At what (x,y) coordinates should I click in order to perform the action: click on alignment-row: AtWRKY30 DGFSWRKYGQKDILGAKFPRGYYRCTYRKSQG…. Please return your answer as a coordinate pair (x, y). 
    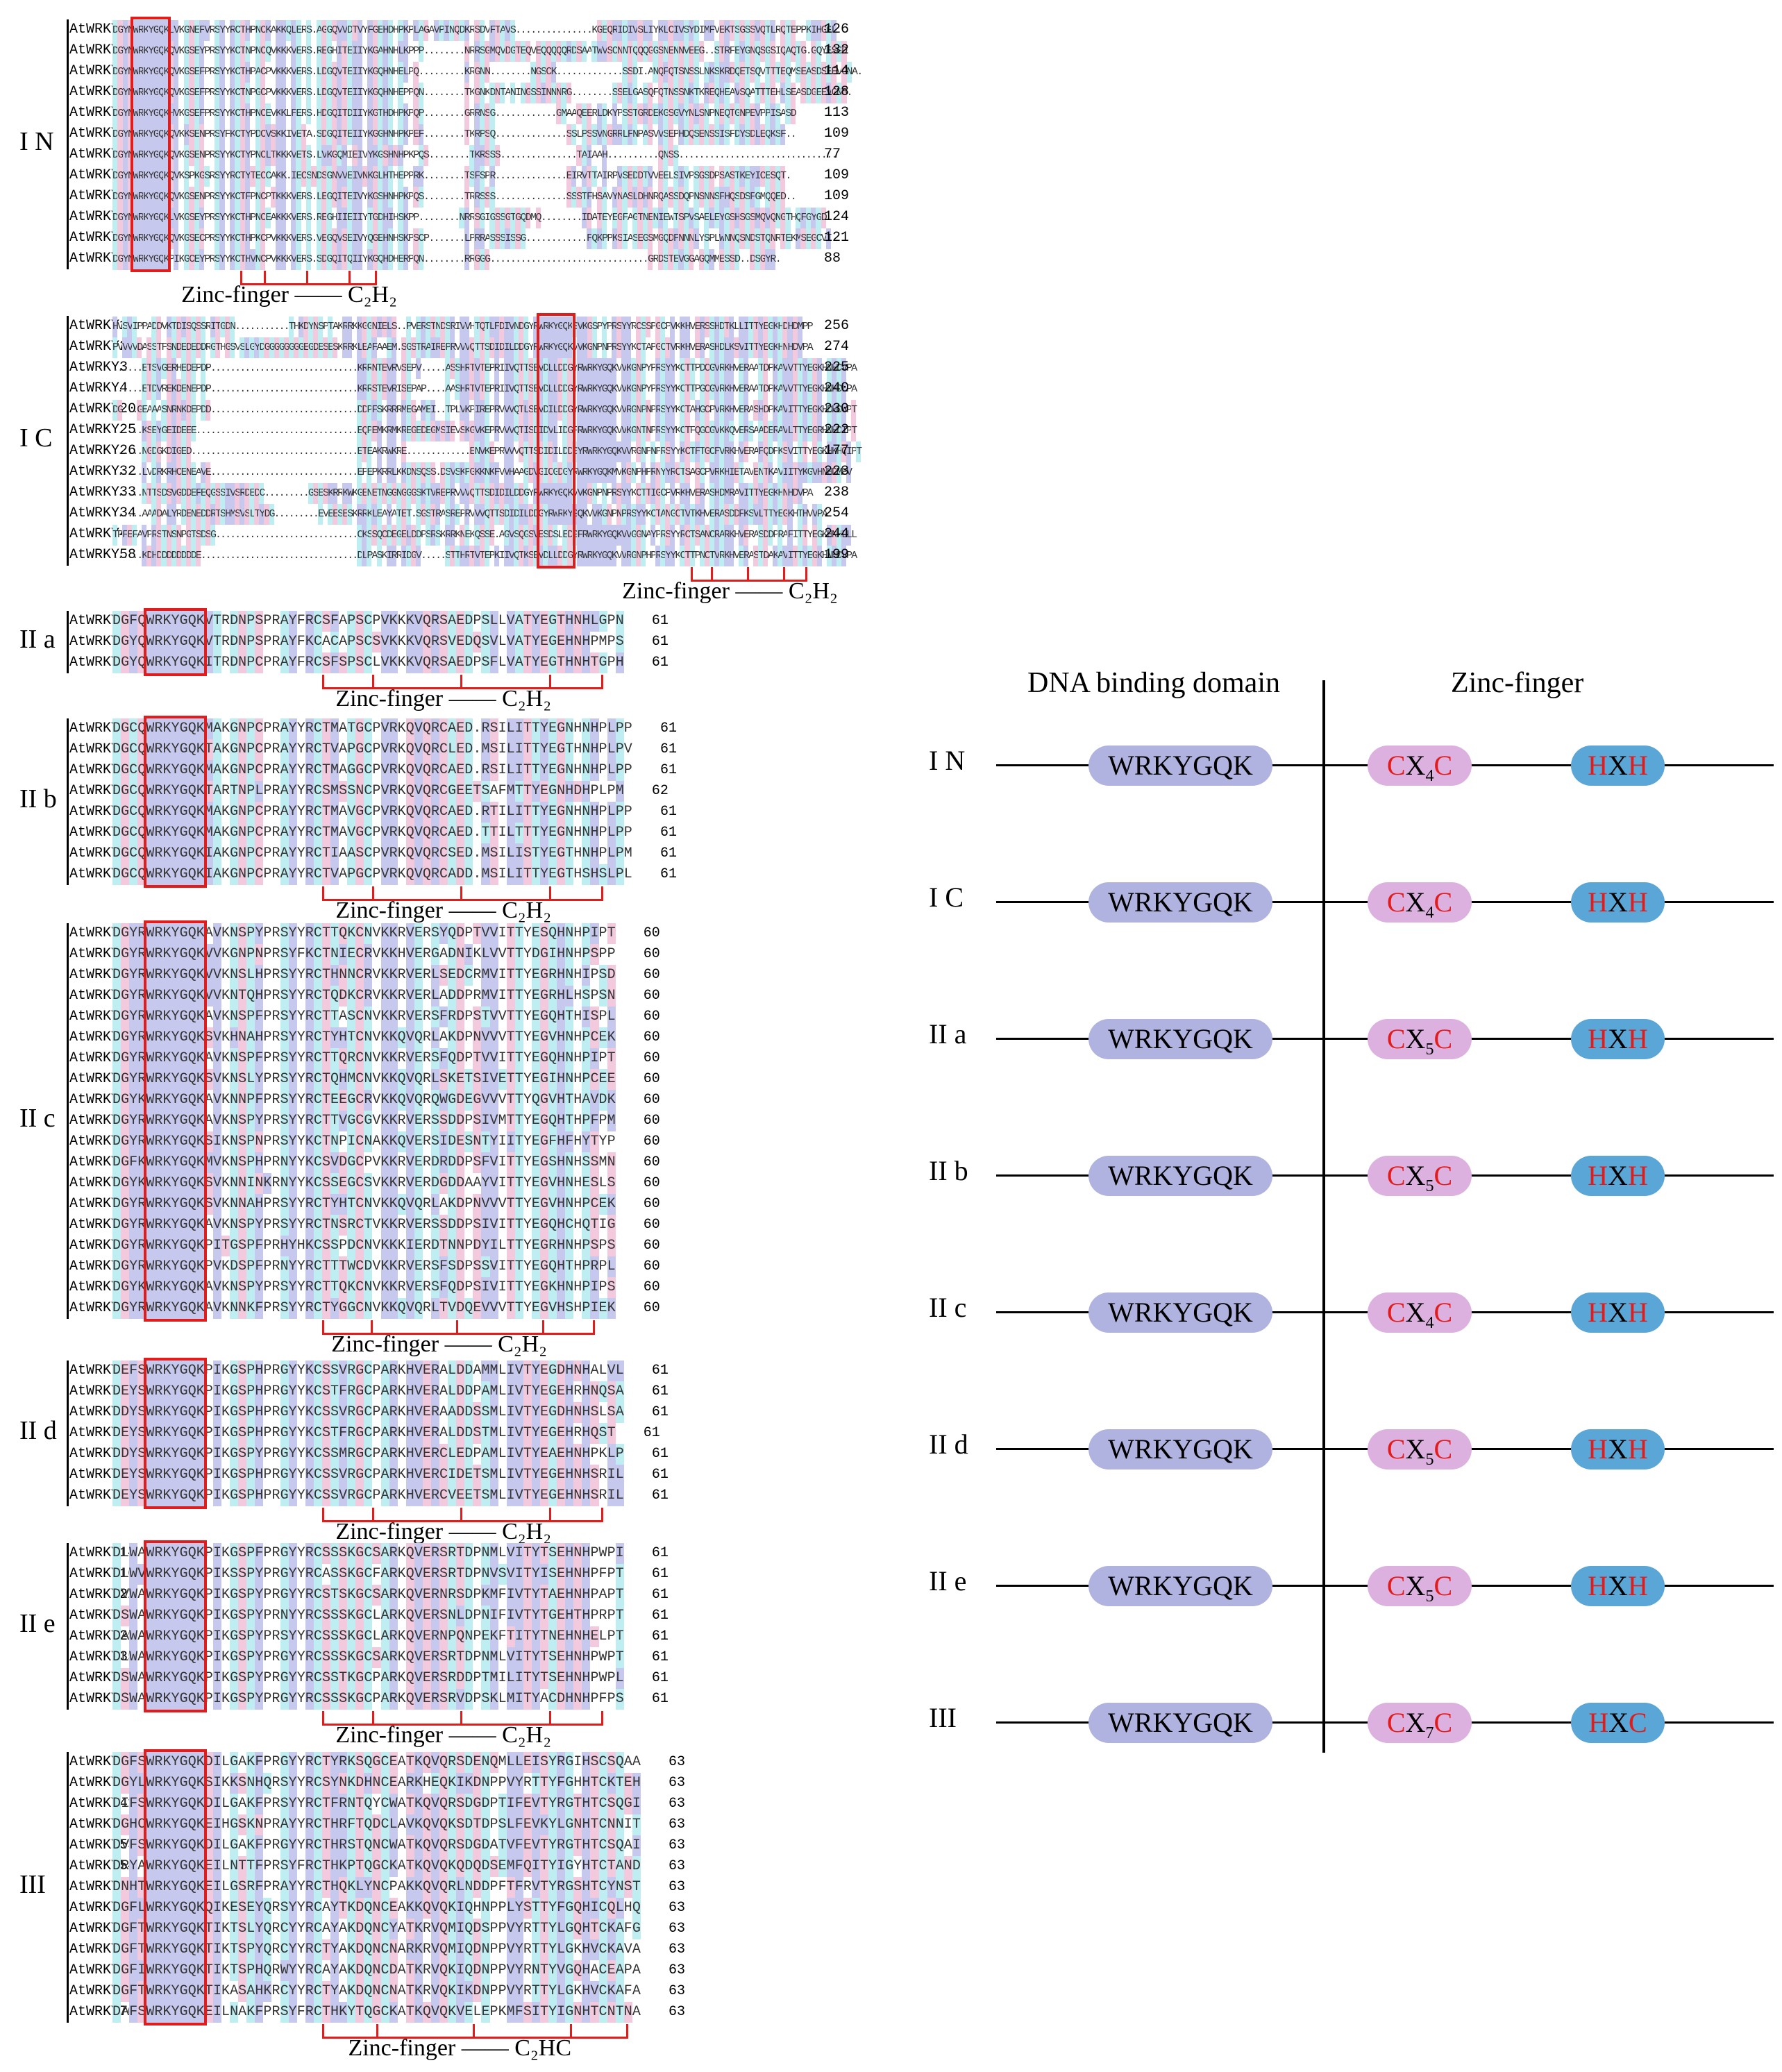
    Looking at the image, I should click on (485, 1762).